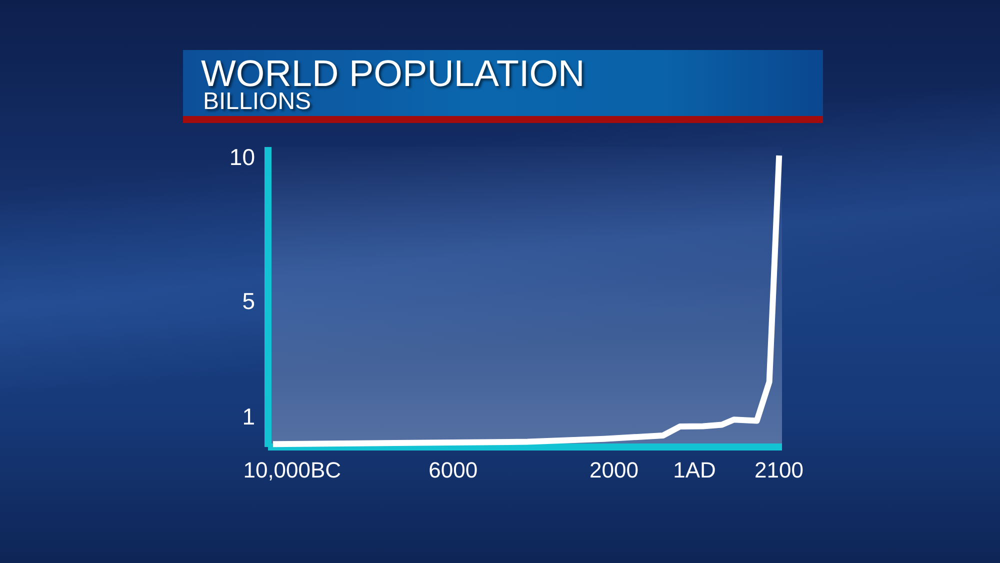  I want to click on x-tick-label: 6000, so click(453, 469).